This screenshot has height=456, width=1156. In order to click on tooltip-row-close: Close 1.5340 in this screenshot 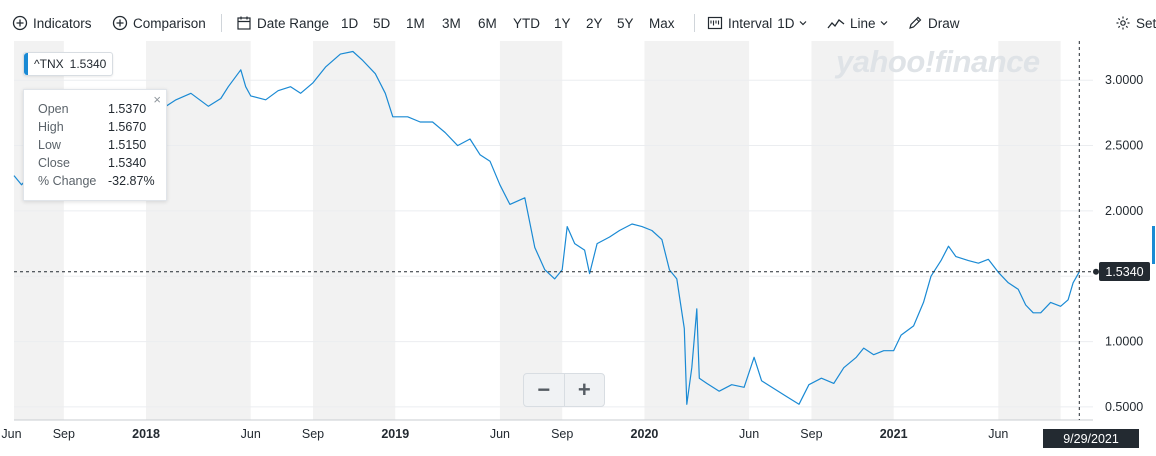, I will do `click(99, 165)`.